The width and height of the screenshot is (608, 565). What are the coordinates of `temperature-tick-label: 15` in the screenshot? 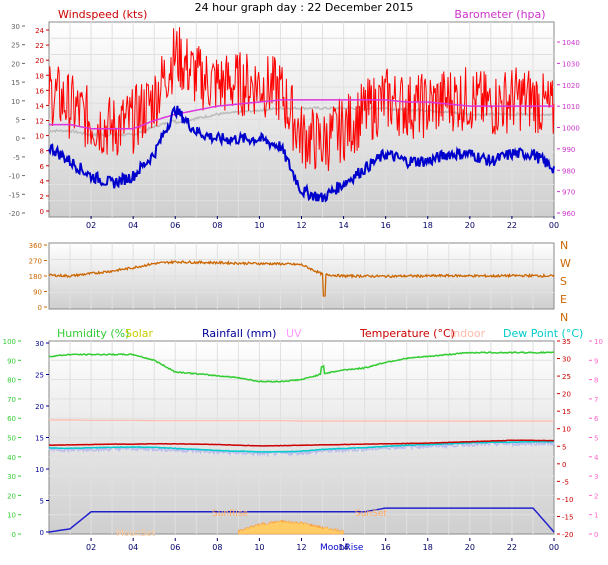 It's located at (566, 412).